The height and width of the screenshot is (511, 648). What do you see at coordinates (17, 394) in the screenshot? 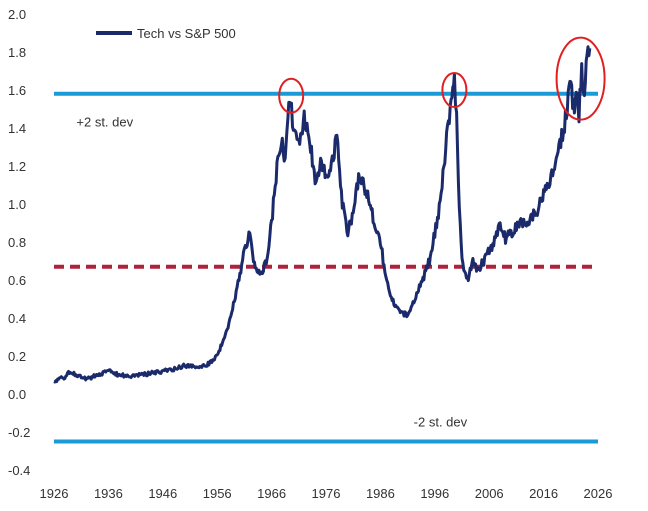
I see `y-tick-label: 0.0` at bounding box center [17, 394].